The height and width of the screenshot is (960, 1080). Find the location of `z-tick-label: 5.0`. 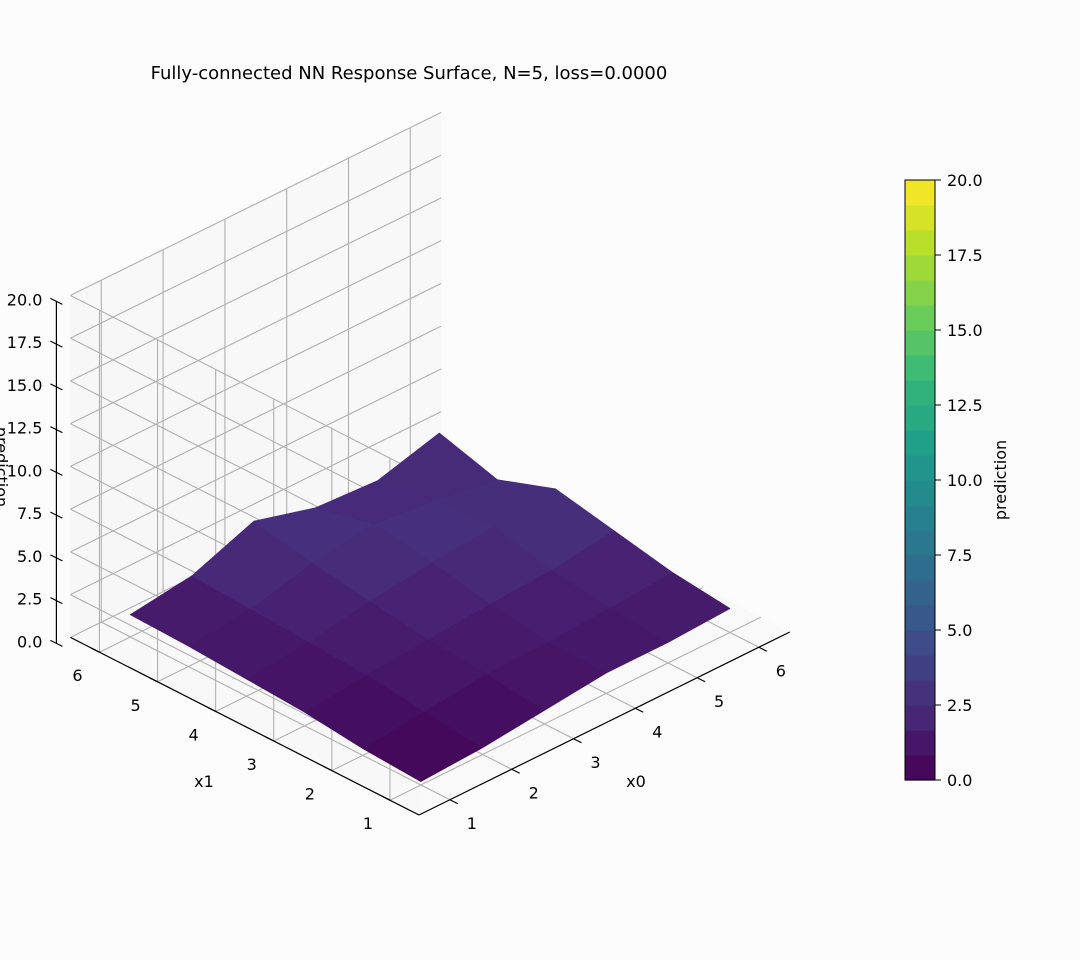

z-tick-label: 5.0 is located at coordinates (29, 556).